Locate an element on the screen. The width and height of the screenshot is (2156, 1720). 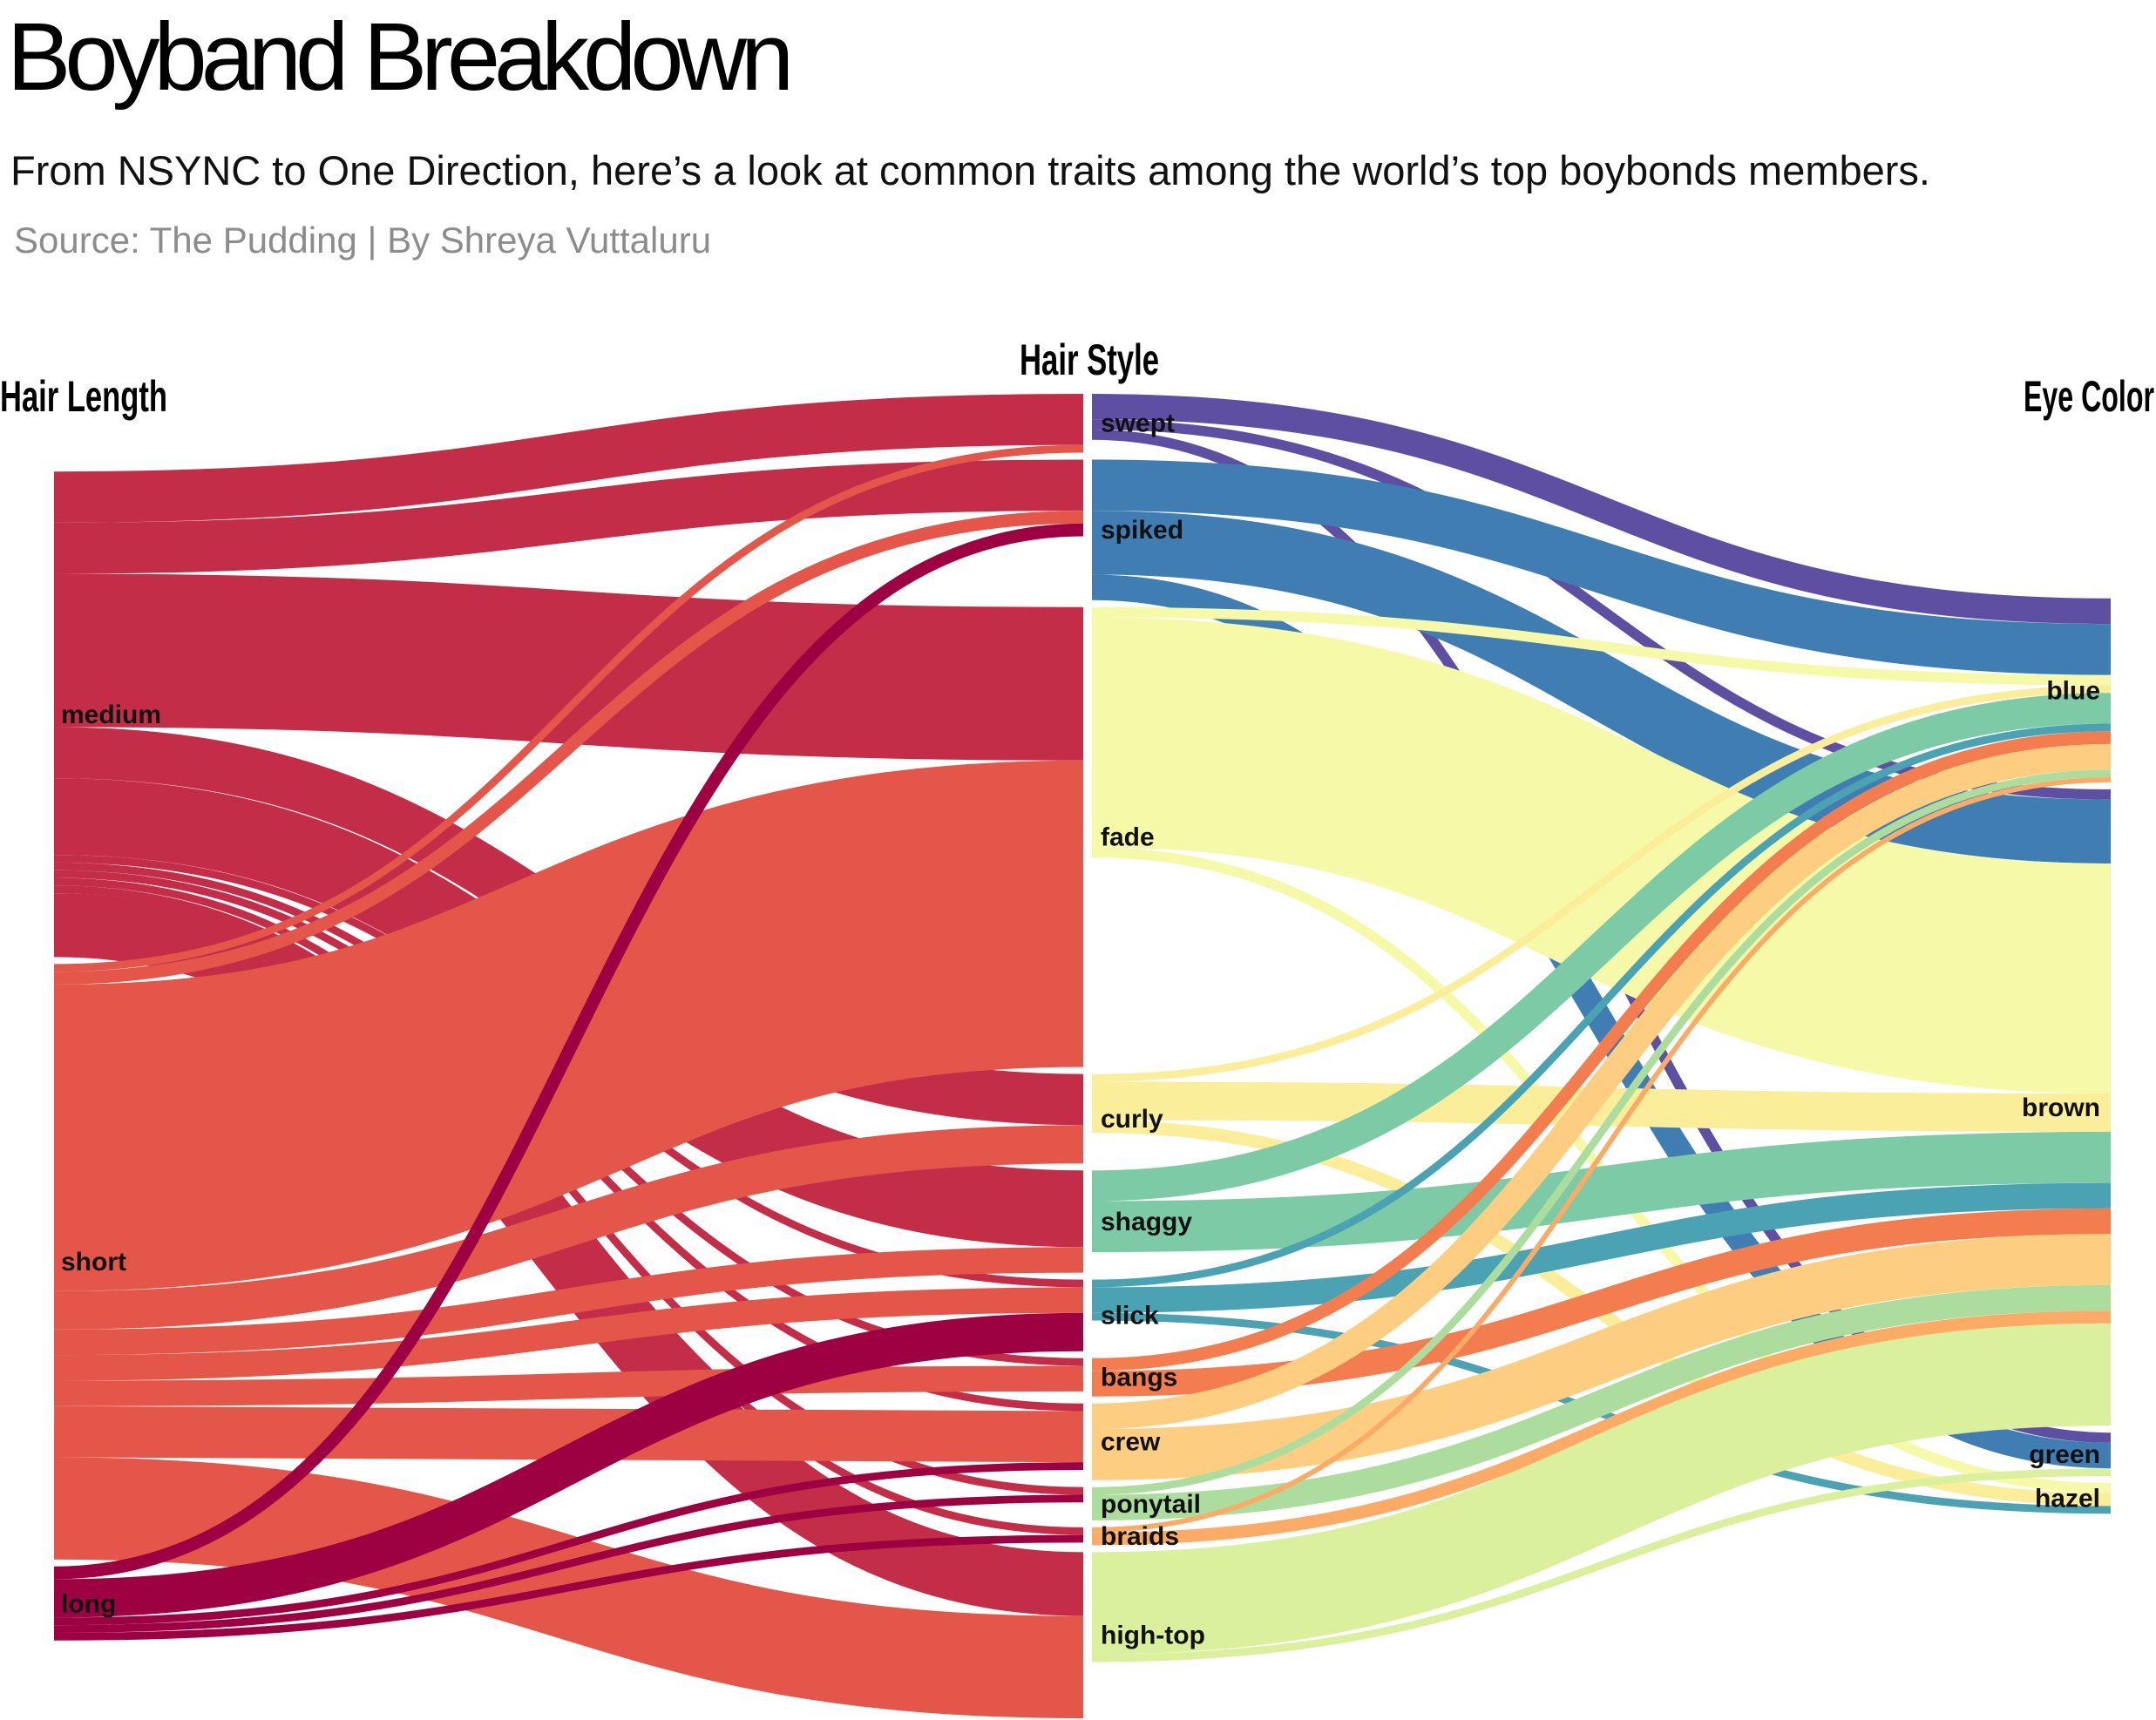
node-hazel is located at coordinates (2115, 1498).